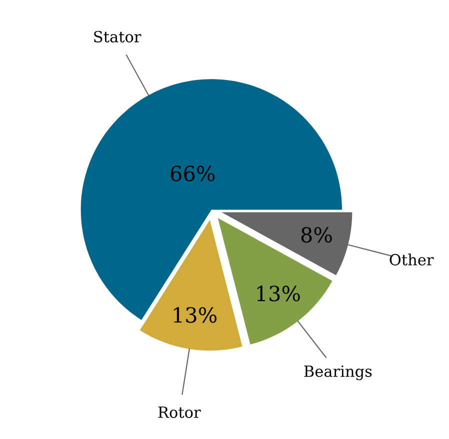  What do you see at coordinates (412, 260) in the screenshot?
I see `slice-label: Other` at bounding box center [412, 260].